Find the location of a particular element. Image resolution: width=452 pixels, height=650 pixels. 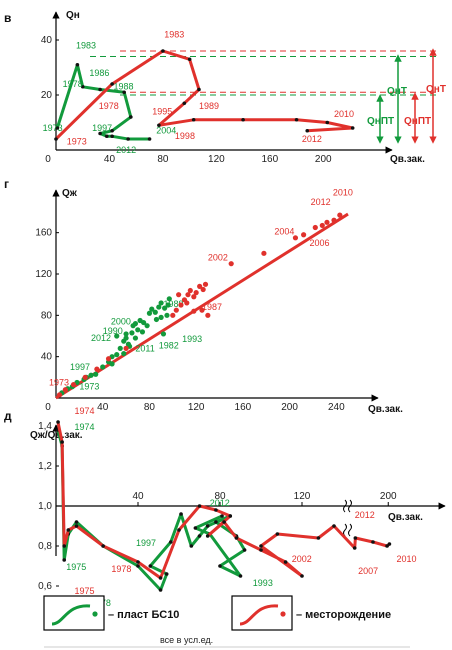

y-axis-title-g: Qж is located at coordinates (70, 193).